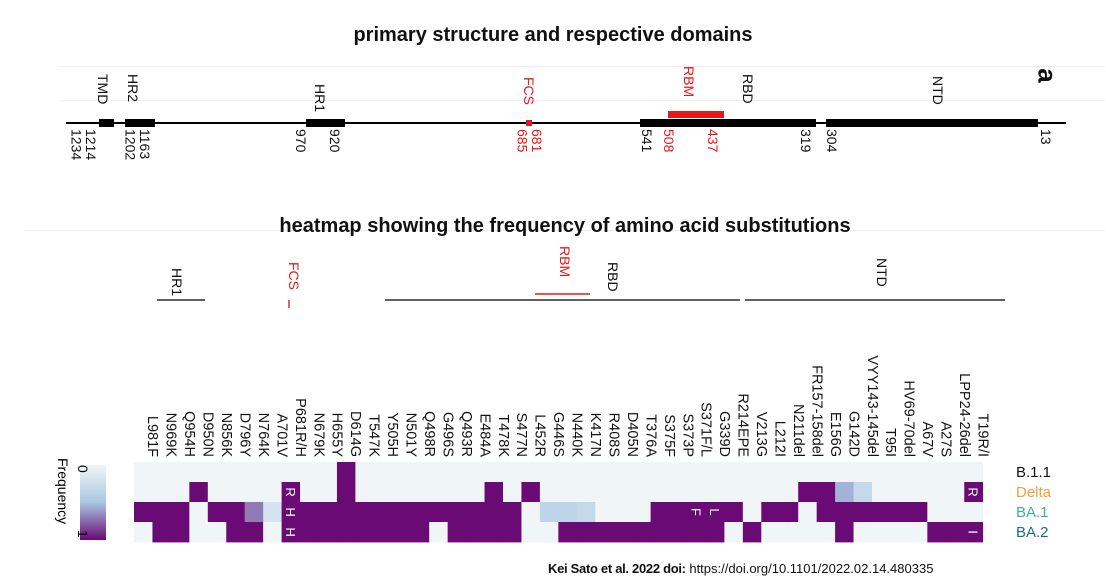 The width and height of the screenshot is (1106, 585). I want to click on heatmap-region-label-rbm: RBM, so click(565, 261).